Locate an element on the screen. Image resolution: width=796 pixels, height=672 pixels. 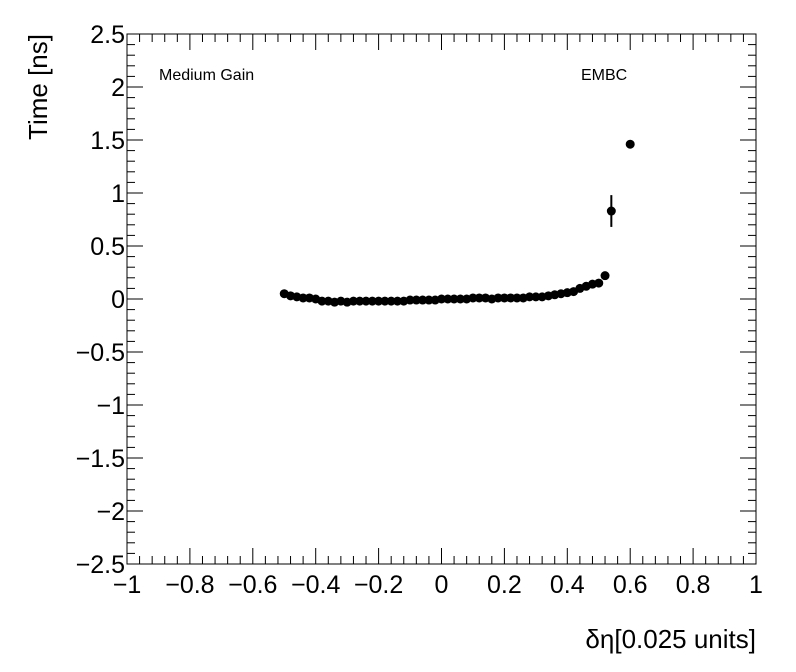
x-tick-label: 0.8 is located at coordinates (693, 585).